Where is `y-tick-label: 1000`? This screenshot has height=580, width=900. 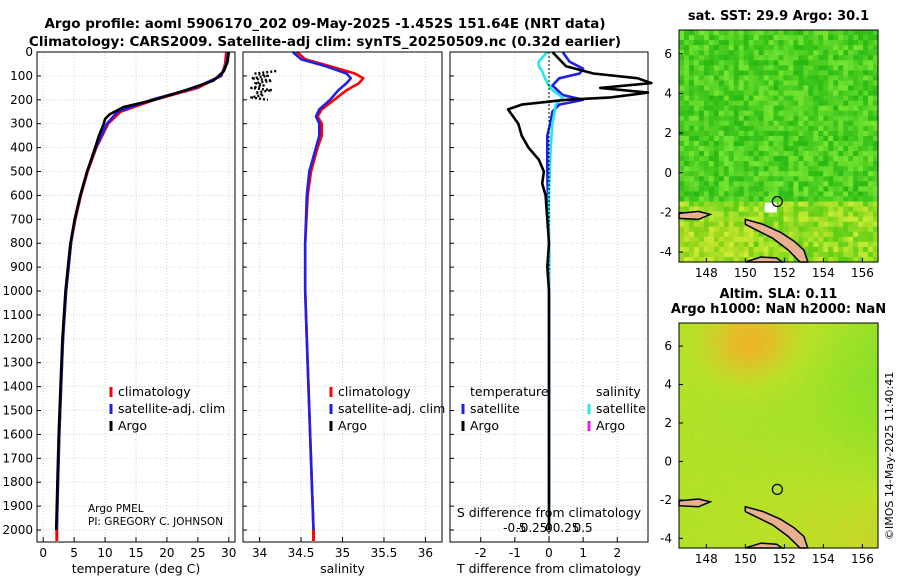 y-tick-label: 1000 is located at coordinates (17, 291).